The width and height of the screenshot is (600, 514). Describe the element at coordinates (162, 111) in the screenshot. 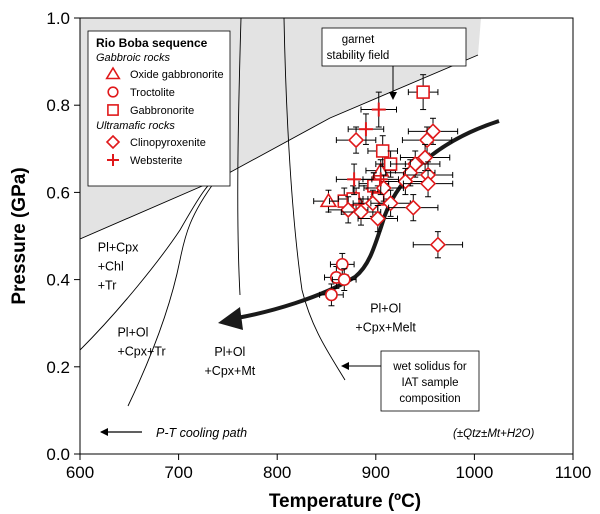

I see `legend-label-gabbronorite: Gabbronorite` at that location.